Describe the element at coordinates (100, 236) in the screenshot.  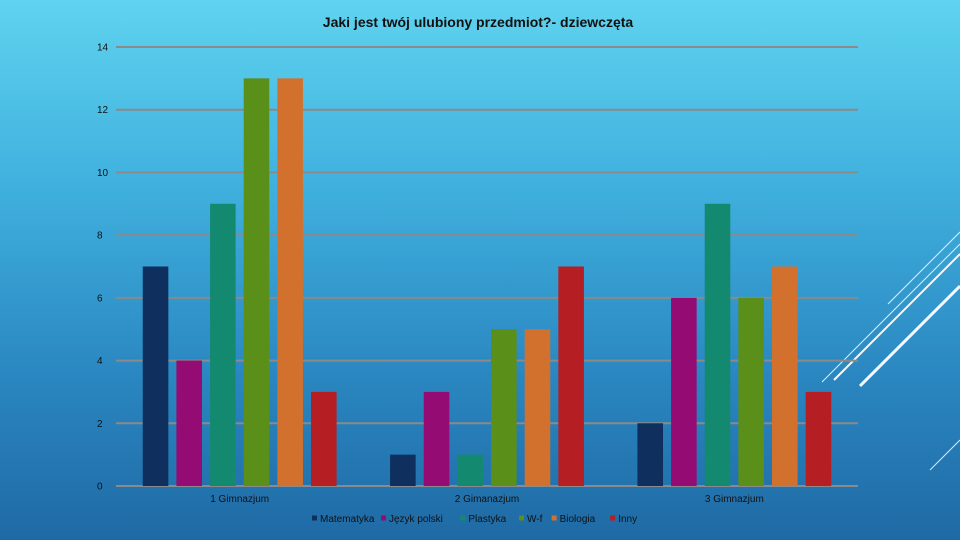
I see `y-tick-label: 8` at that location.